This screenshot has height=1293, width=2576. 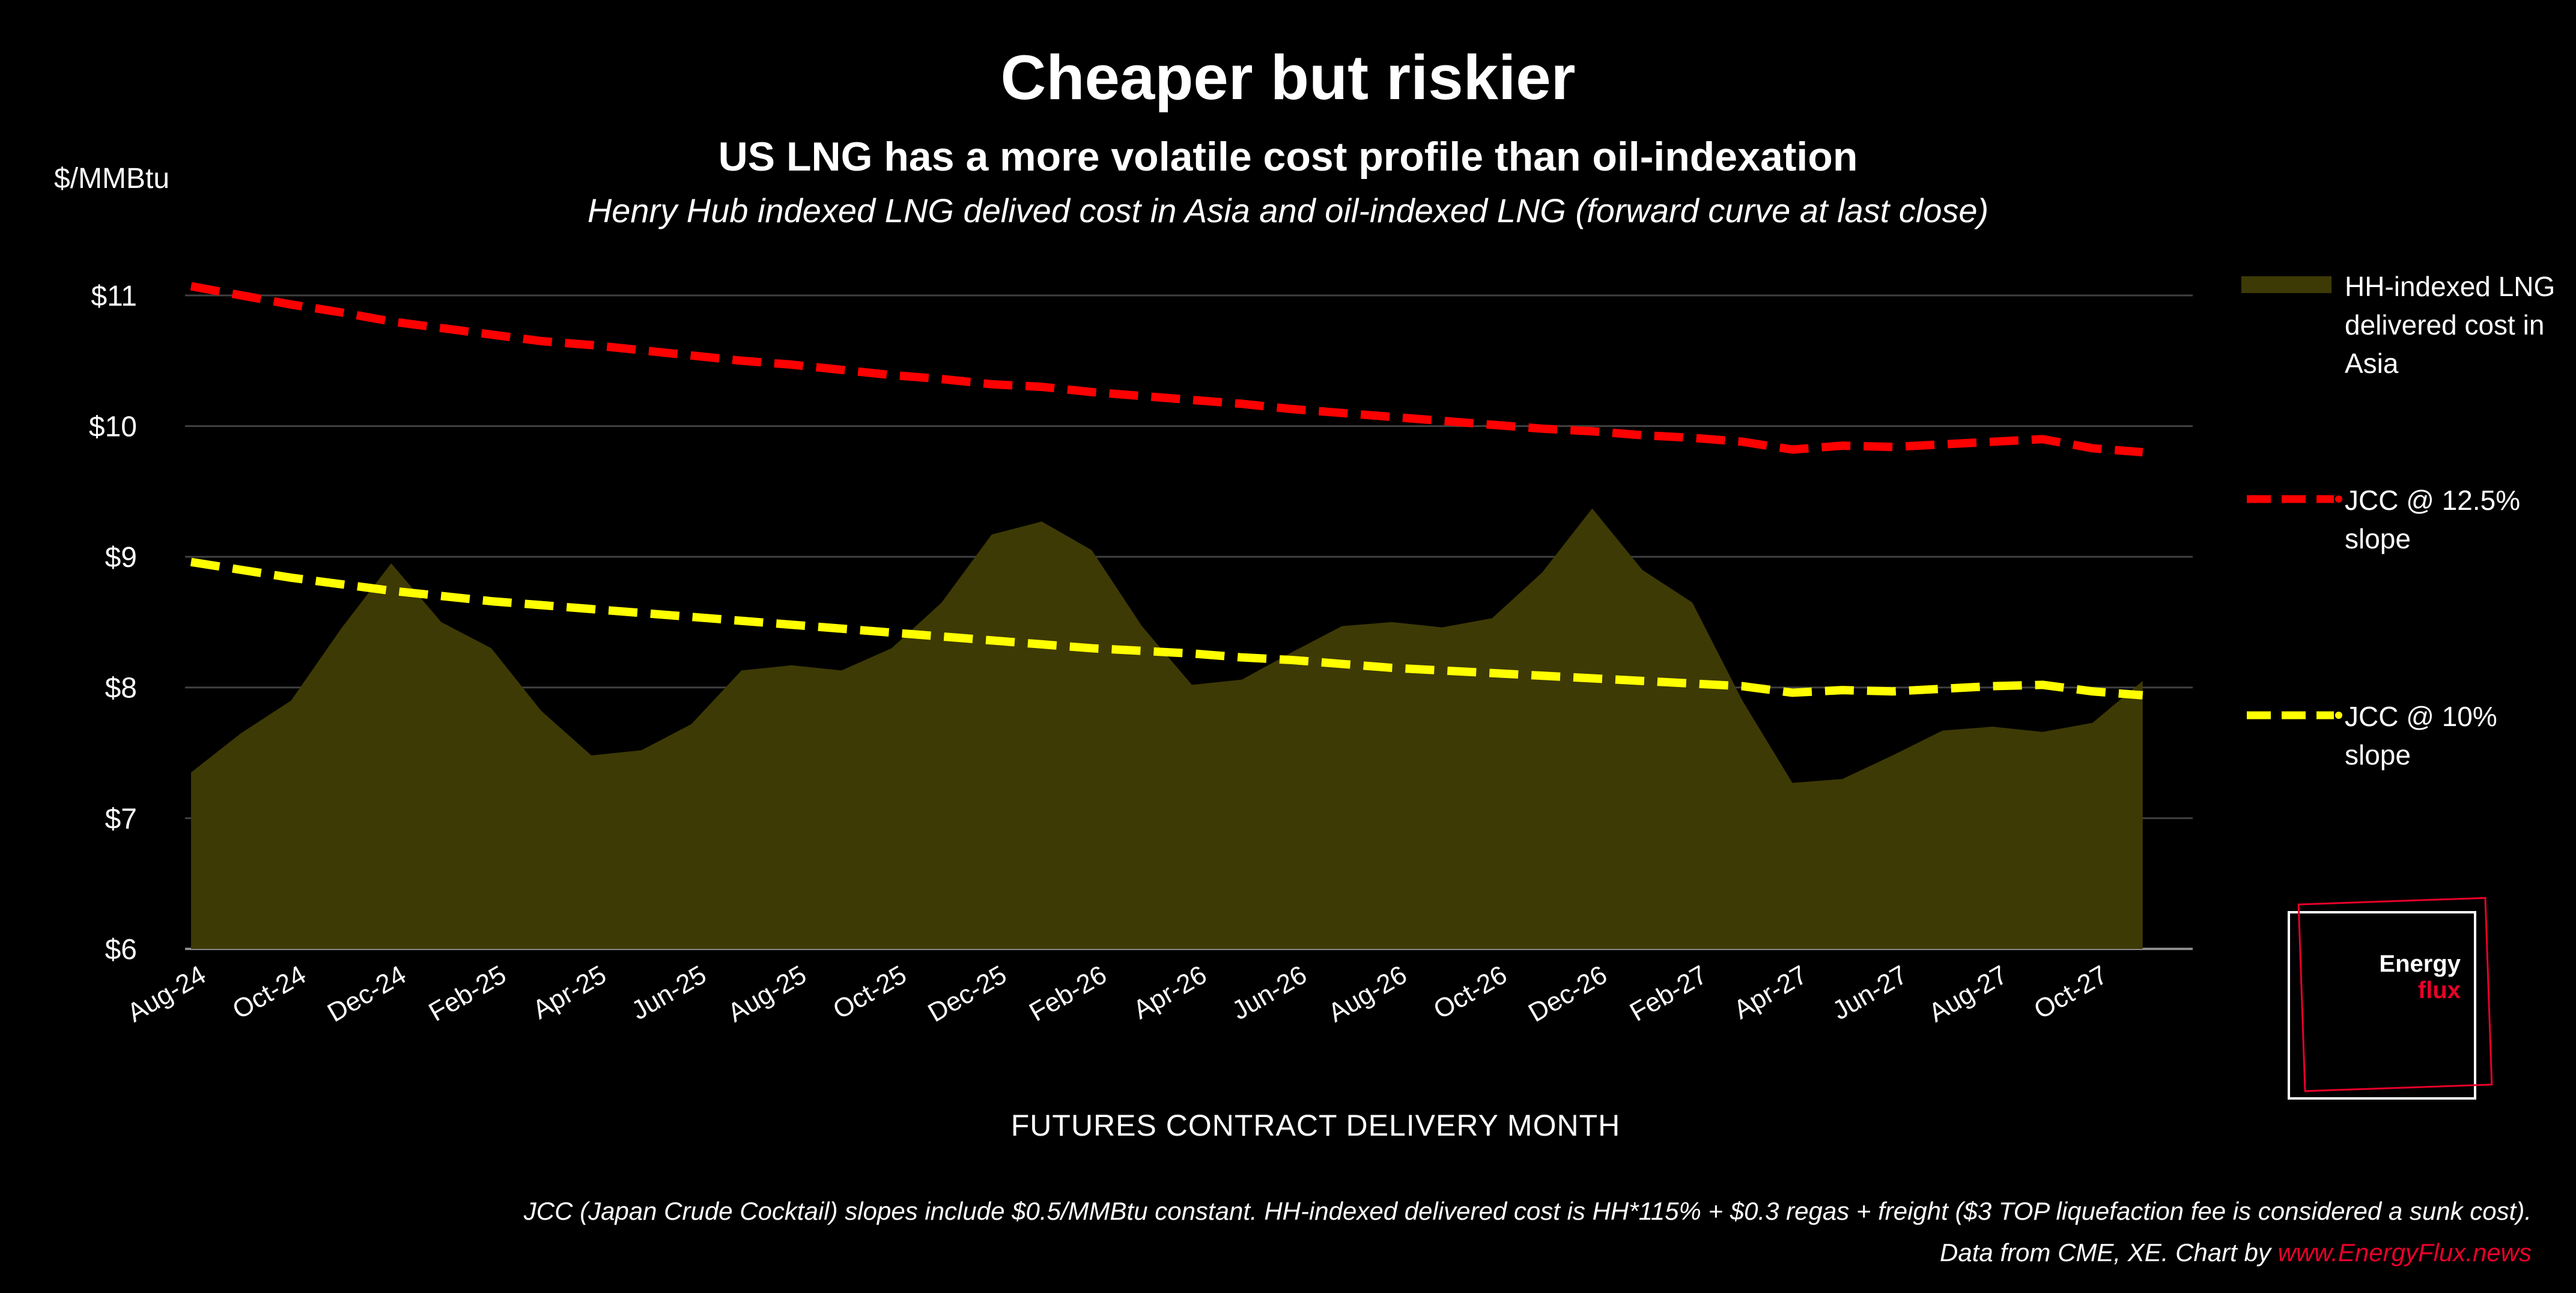 I want to click on x-axis-label: FUTURES CONTRACT DELIVERY MONTH, so click(x=1315, y=1125).